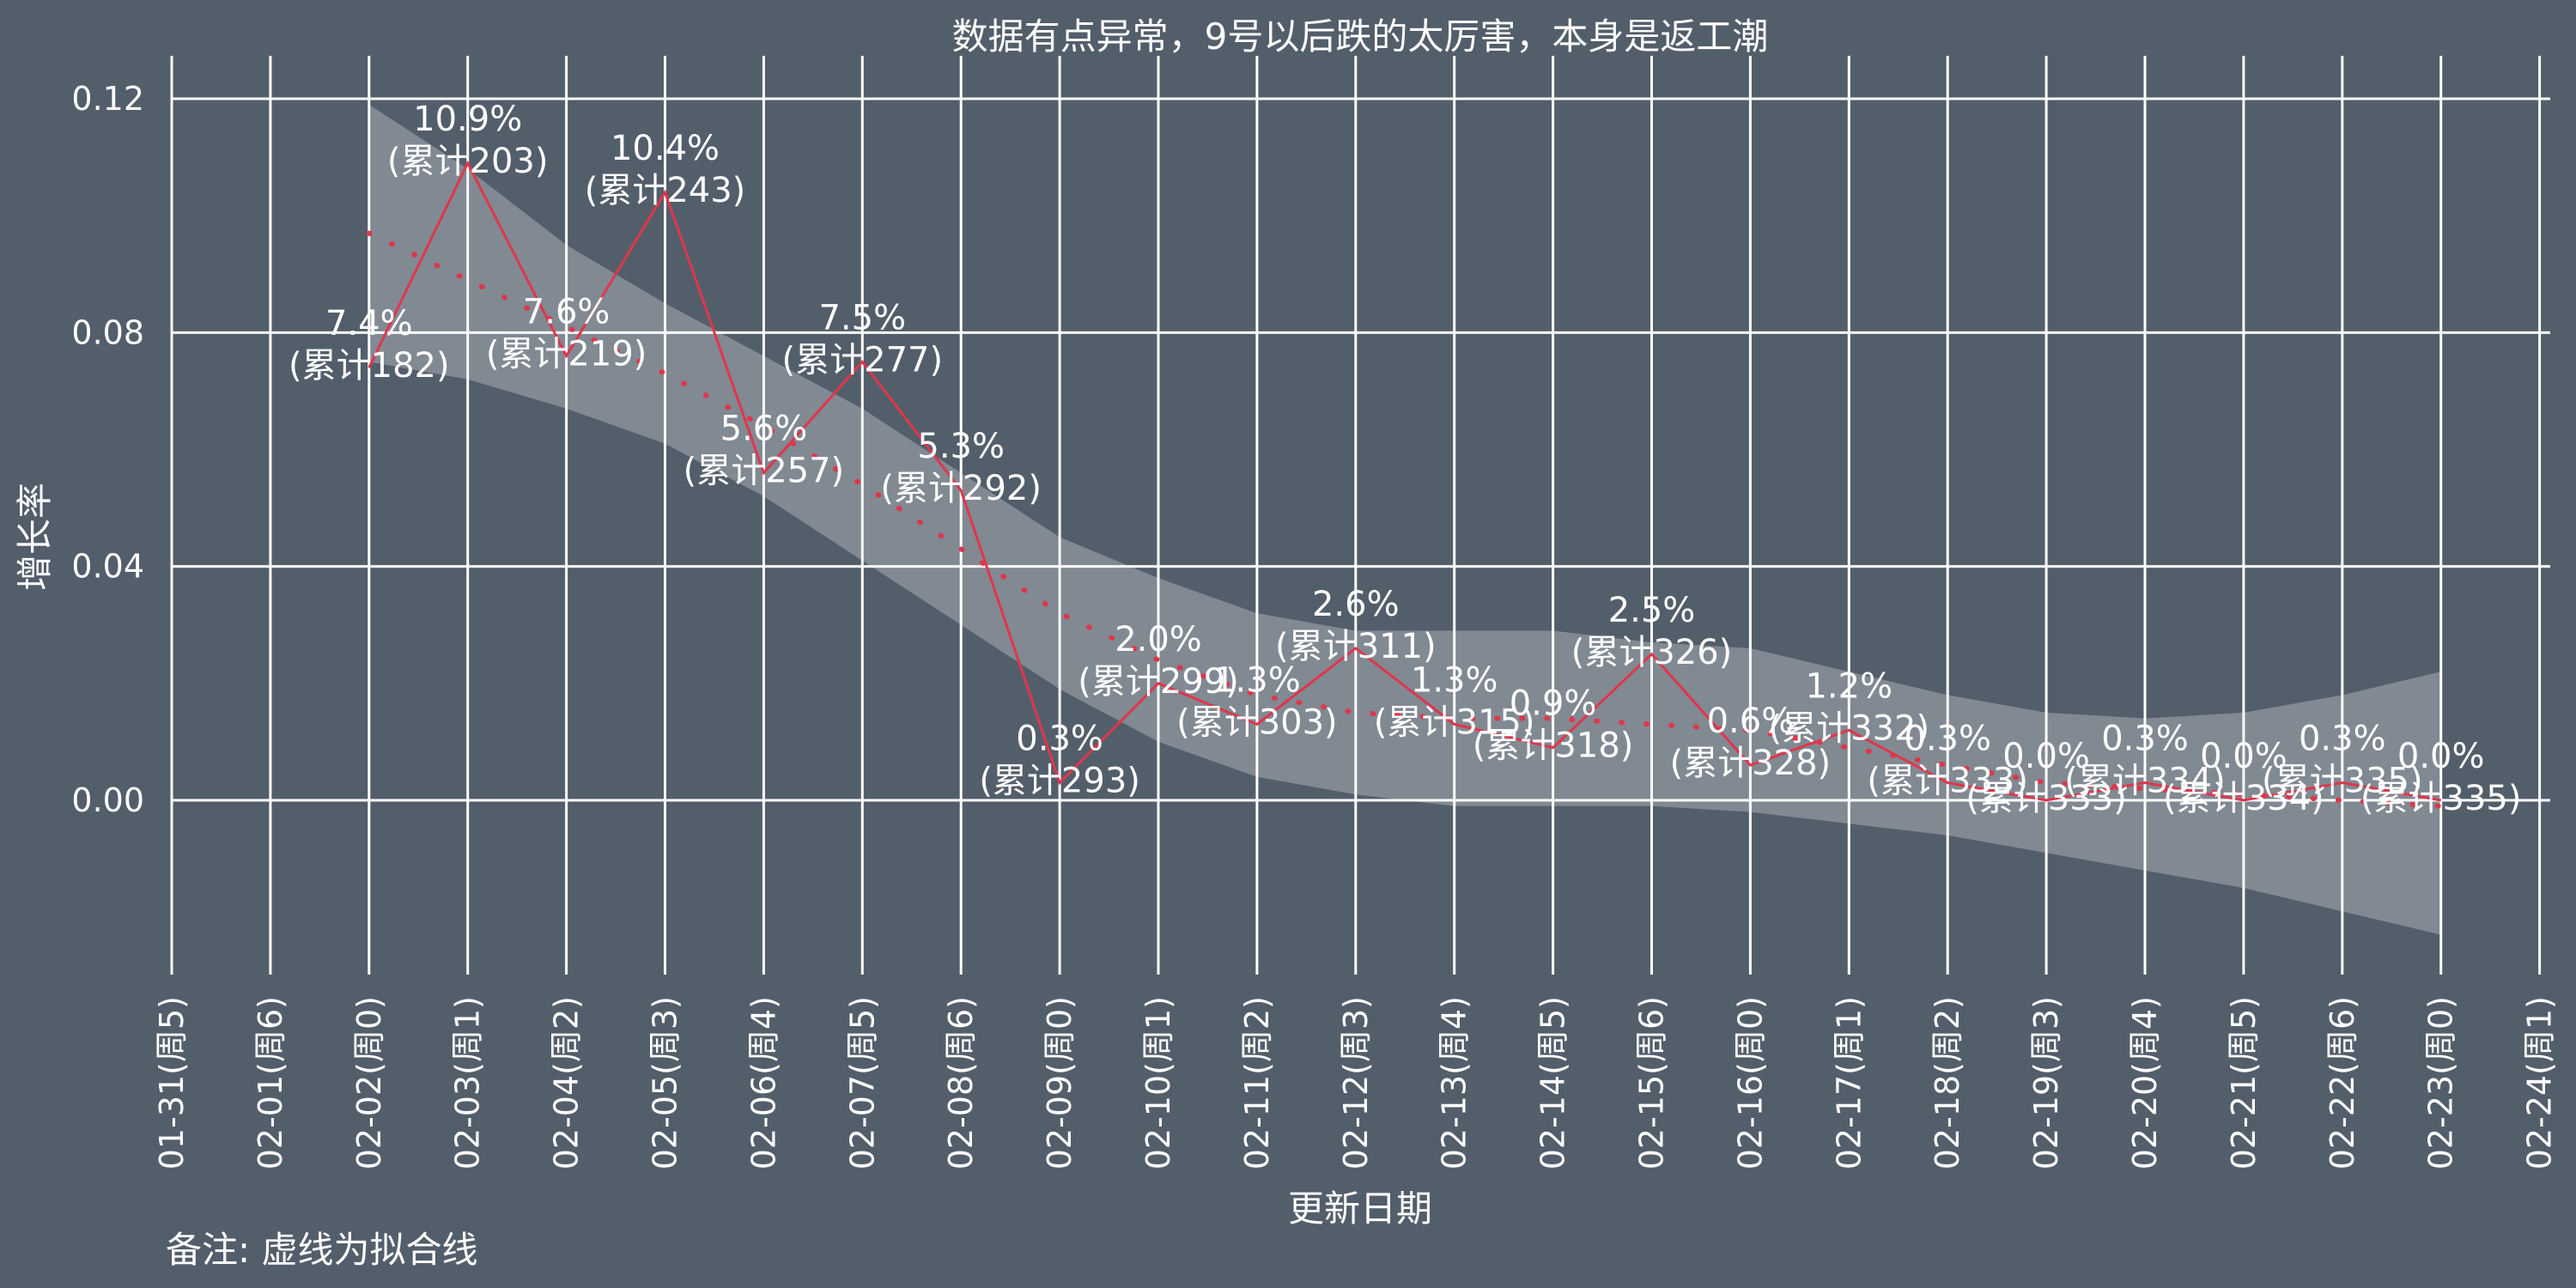 Image resolution: width=2576 pixels, height=1288 pixels. What do you see at coordinates (1850, 728) in the screenshot?
I see `data-label-cum: (累计332)` at bounding box center [1850, 728].